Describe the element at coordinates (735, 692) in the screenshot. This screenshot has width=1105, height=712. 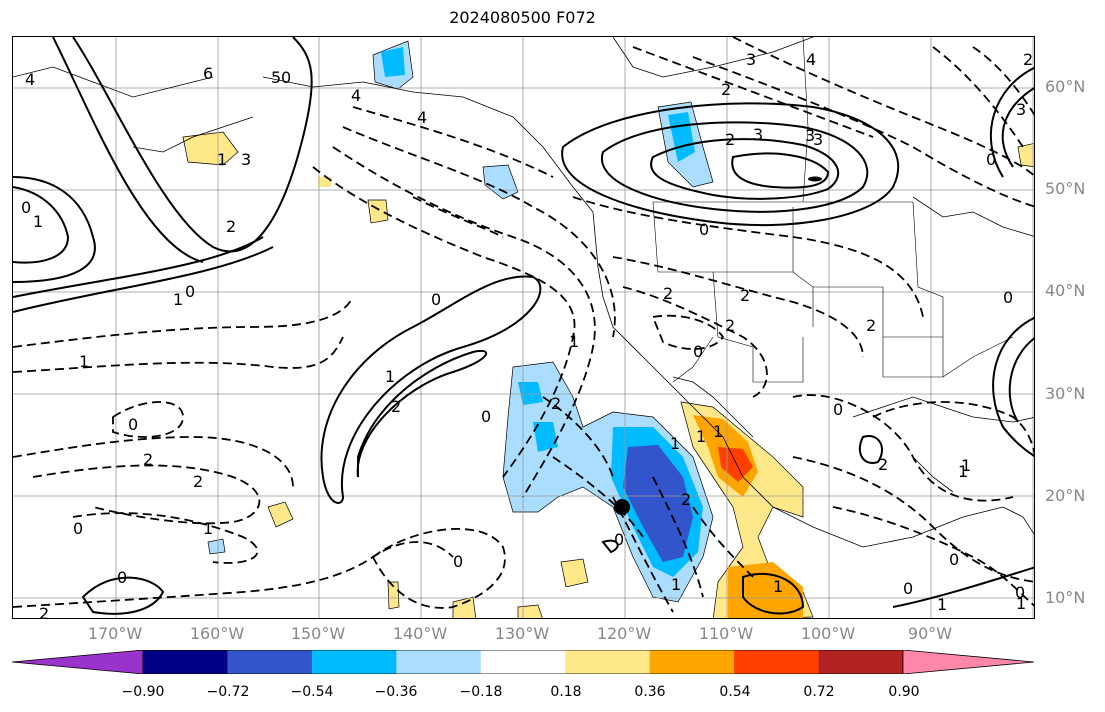
I see `colorbar-tick: 0.54` at that location.